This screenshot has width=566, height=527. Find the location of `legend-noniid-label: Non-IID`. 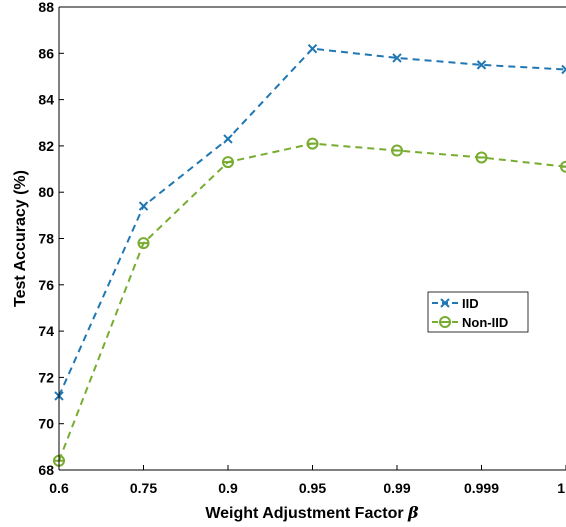

legend-noniid-label: Non-IID is located at coordinates (485, 322).